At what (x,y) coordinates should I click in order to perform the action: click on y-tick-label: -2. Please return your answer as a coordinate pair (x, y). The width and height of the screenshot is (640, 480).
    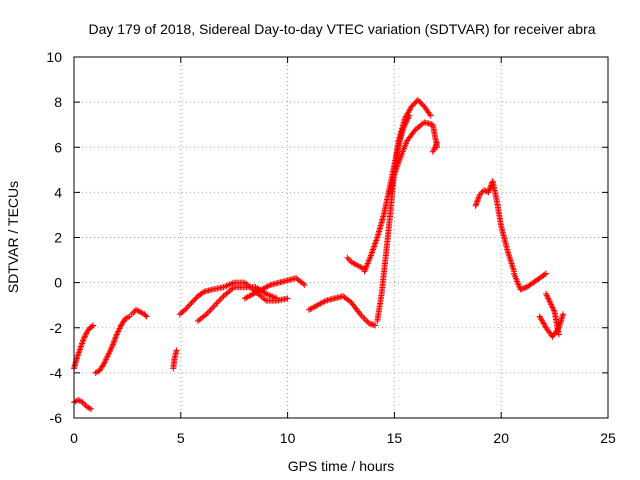
    Looking at the image, I should click on (56, 328).